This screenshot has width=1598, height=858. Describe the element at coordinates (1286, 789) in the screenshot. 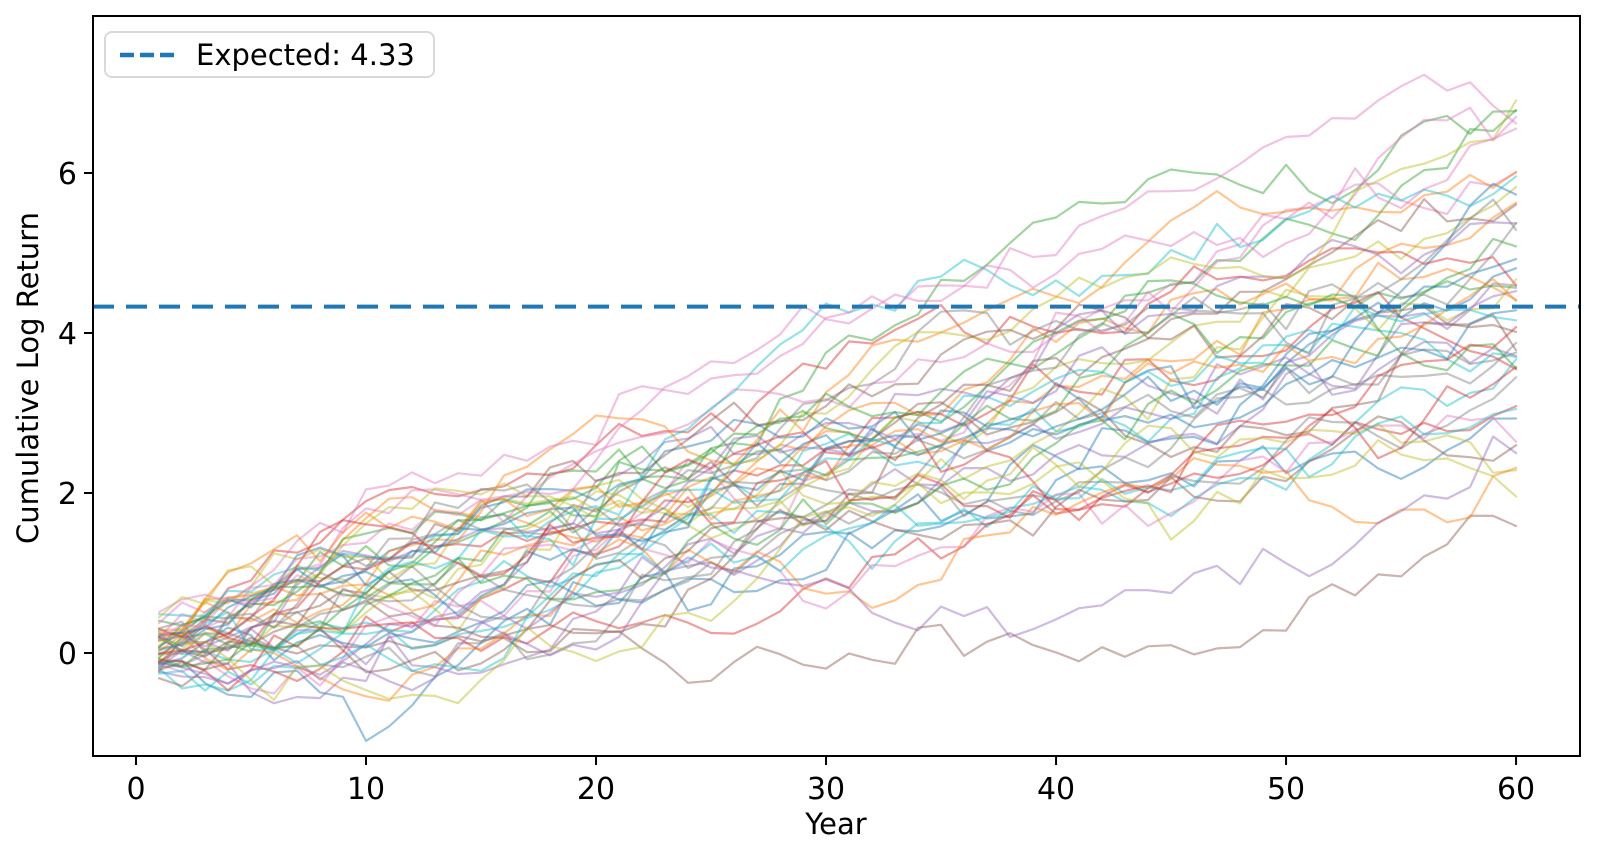

I see `x-tick-label: 50` at that location.